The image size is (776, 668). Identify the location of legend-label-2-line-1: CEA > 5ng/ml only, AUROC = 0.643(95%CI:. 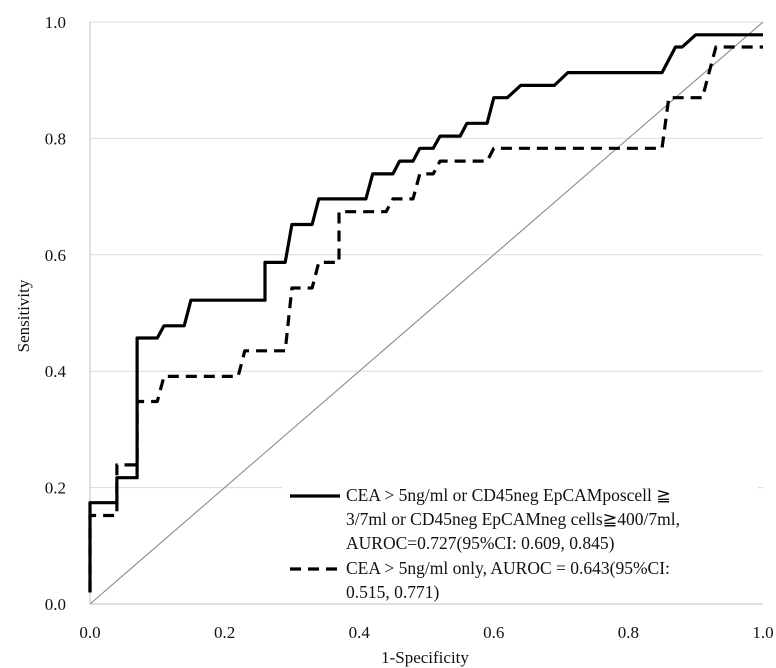
(508, 568).